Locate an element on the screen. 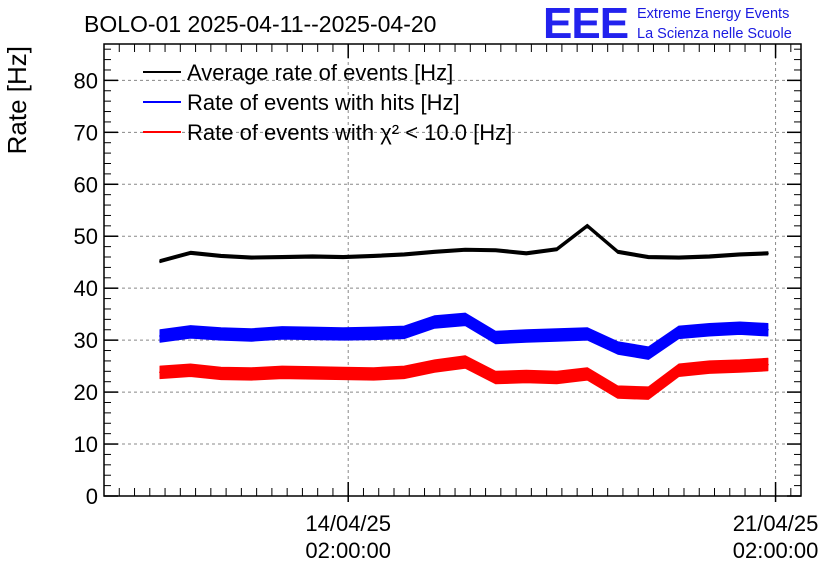 The height and width of the screenshot is (572, 836). y-tick-label: 50 is located at coordinates (86, 236).